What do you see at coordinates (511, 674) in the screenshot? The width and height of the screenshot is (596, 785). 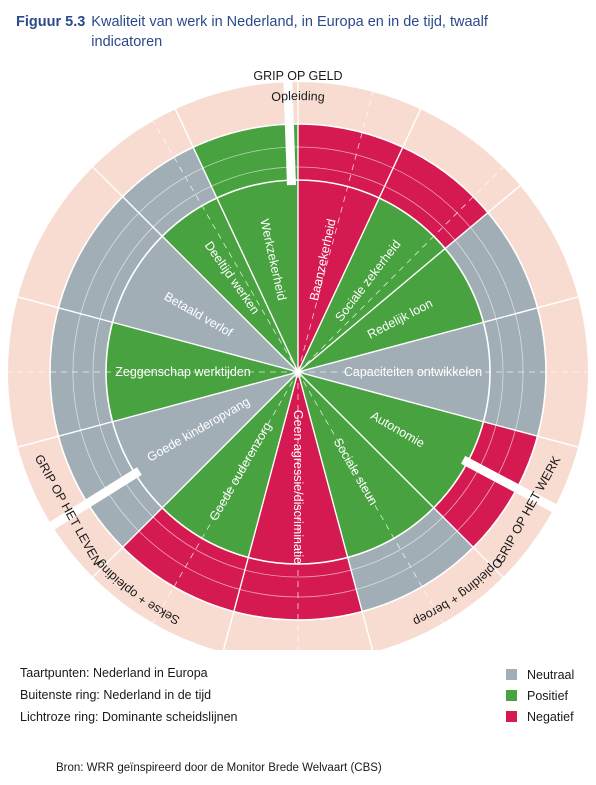 I see `legend-swatch-neutral` at bounding box center [511, 674].